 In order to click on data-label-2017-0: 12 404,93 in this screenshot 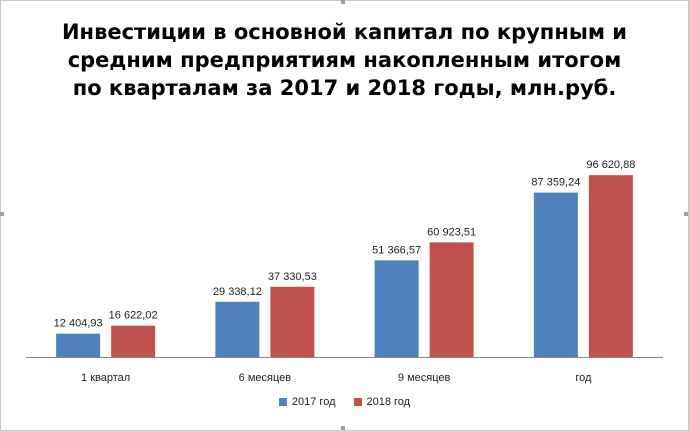, I will do `click(78, 324)`.